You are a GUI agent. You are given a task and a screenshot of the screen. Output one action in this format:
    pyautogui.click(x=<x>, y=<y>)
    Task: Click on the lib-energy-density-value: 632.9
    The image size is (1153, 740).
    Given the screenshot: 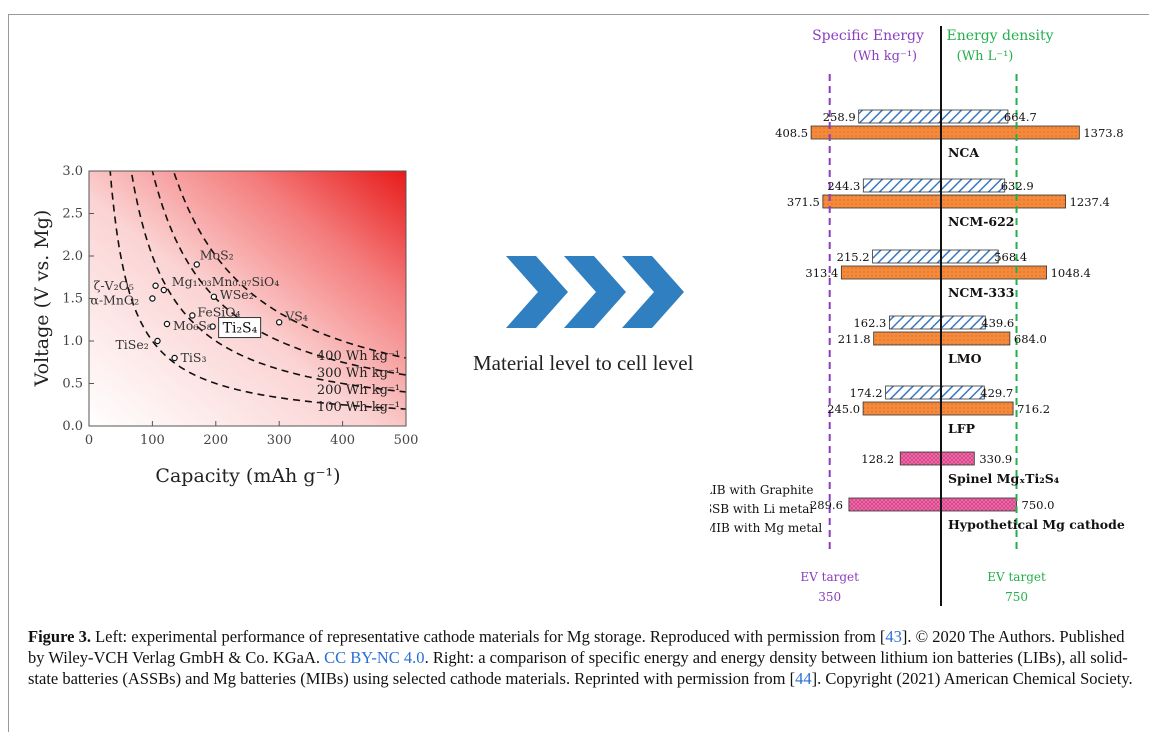 What is the action you would take?
    pyautogui.click(x=1017, y=186)
    